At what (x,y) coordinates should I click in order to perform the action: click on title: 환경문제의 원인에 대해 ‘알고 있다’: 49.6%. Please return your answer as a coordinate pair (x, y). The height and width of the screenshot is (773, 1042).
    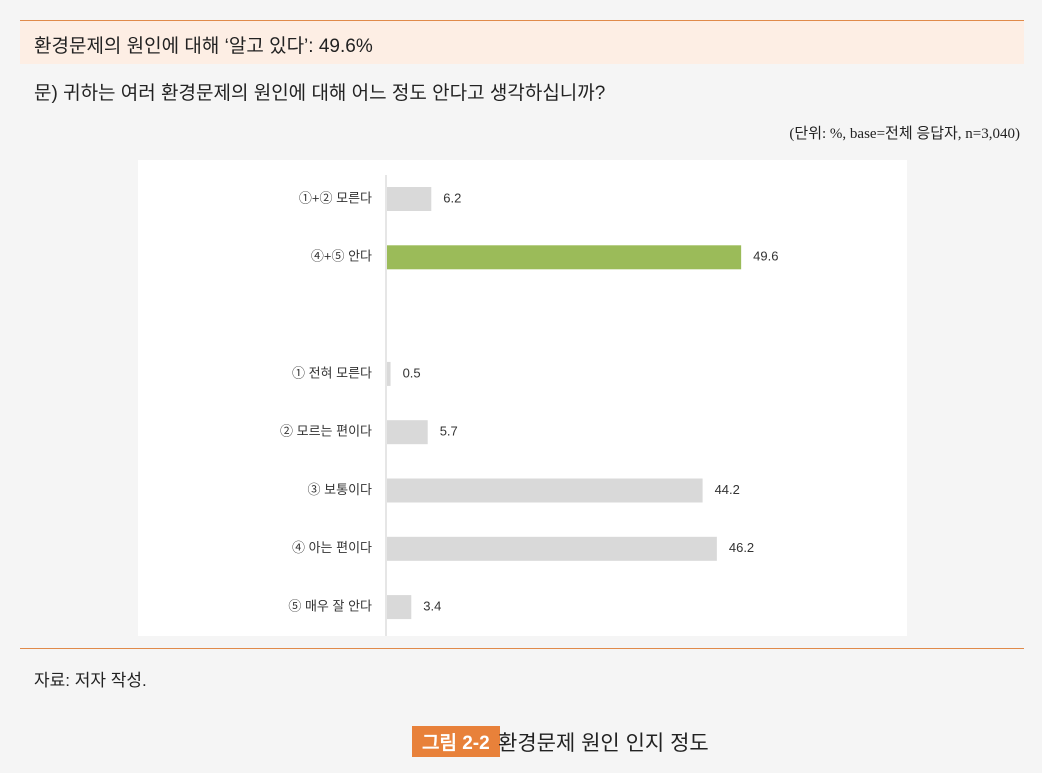
    Looking at the image, I should click on (203, 46).